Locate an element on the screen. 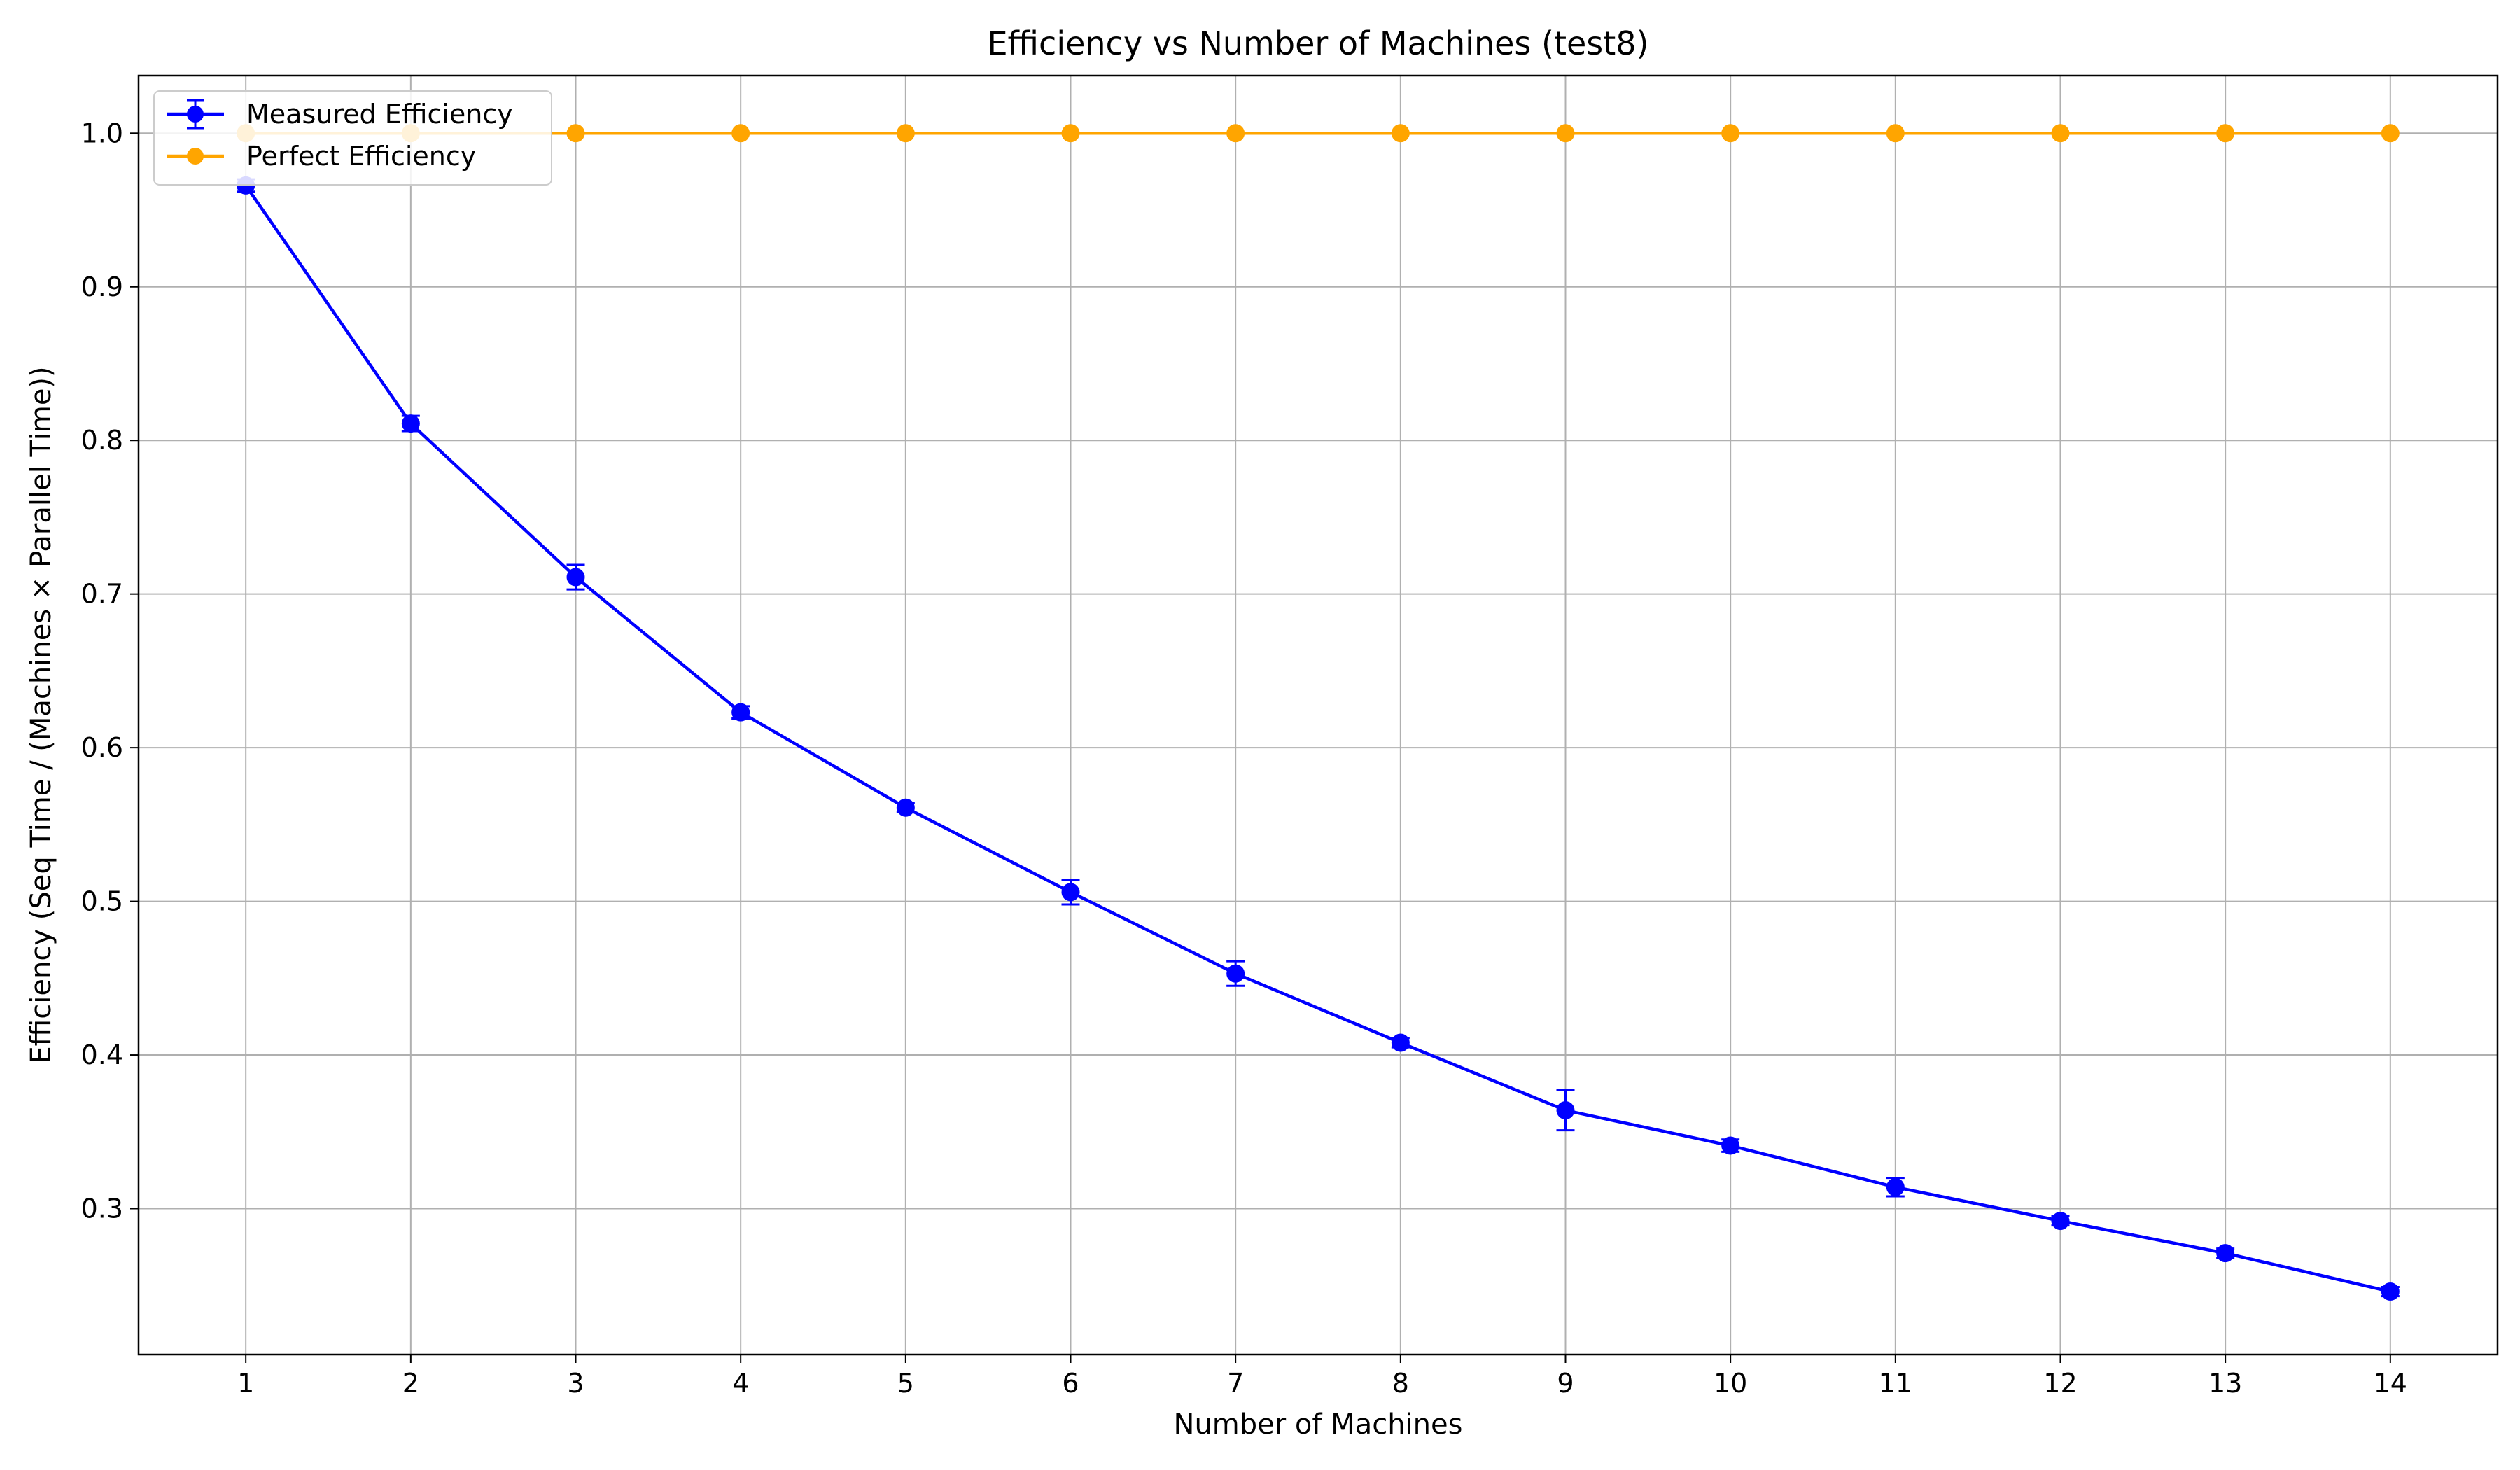 The width and height of the screenshot is (2520, 1470). legend-item: Measured Efficiency is located at coordinates (340, 114).